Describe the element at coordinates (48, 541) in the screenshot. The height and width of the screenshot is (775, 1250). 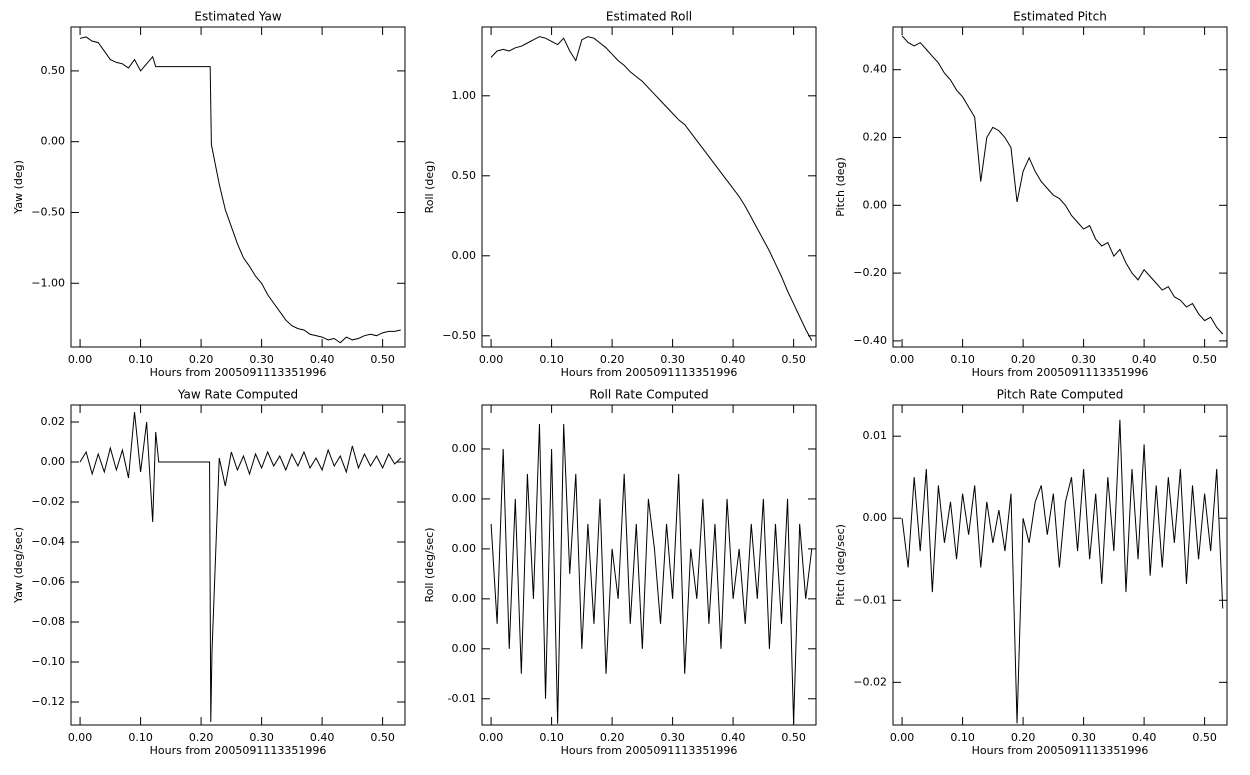
I see `y-tick-label: −0.04` at that location.